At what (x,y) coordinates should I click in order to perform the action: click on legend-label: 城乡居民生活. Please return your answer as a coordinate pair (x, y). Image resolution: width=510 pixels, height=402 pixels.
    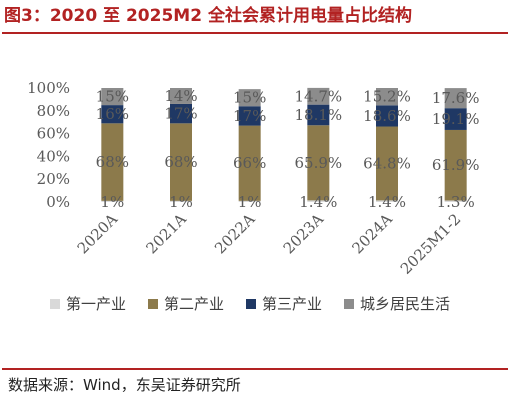
    Looking at the image, I should click on (405, 304).